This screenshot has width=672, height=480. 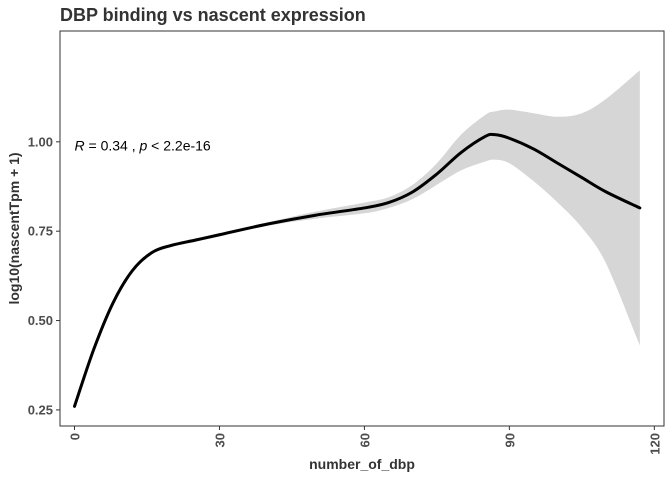 What do you see at coordinates (362, 464) in the screenshot?
I see `x-axis-title: number_of_dbp` at bounding box center [362, 464].